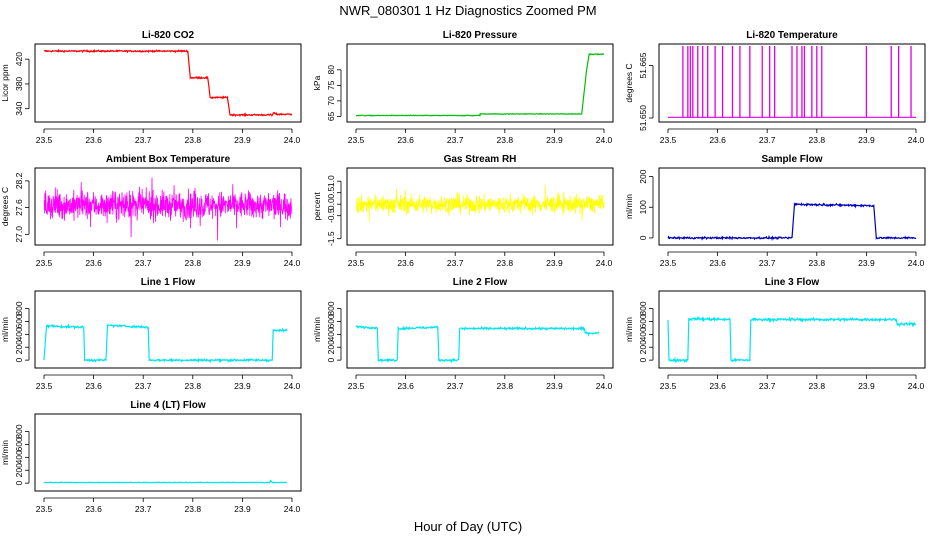  I want to click on y-tick-label: 28.2, so click(19, 180).